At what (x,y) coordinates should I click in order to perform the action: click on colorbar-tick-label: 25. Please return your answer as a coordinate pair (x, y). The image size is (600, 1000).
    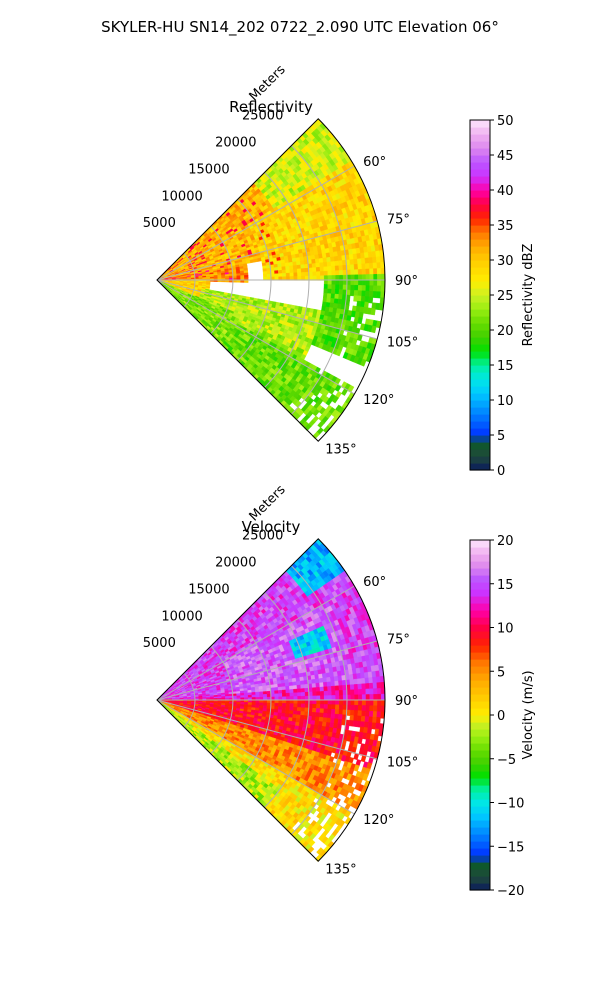
    Looking at the image, I should click on (505, 296).